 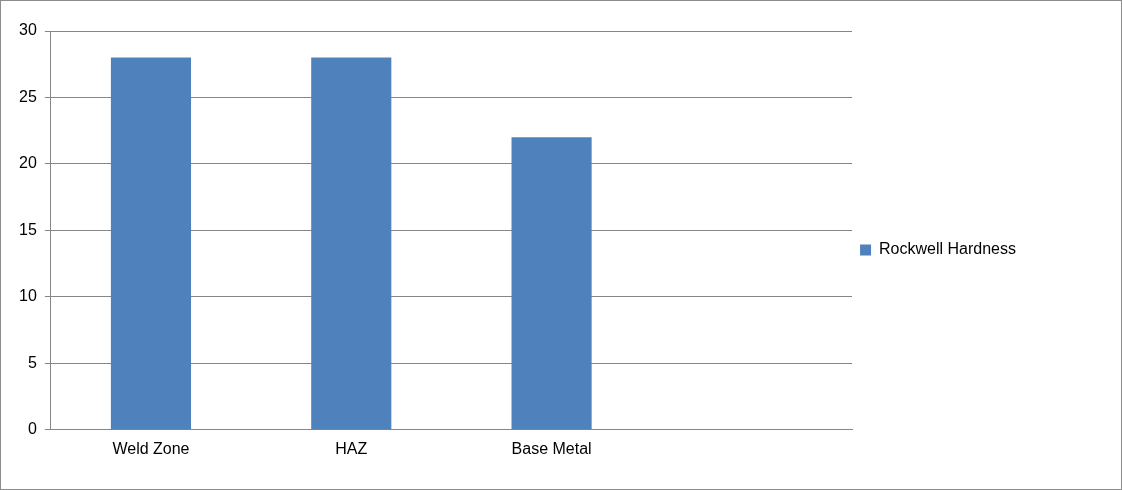 What do you see at coordinates (28, 296) in the screenshot?
I see `y-tick-label: 10` at bounding box center [28, 296].